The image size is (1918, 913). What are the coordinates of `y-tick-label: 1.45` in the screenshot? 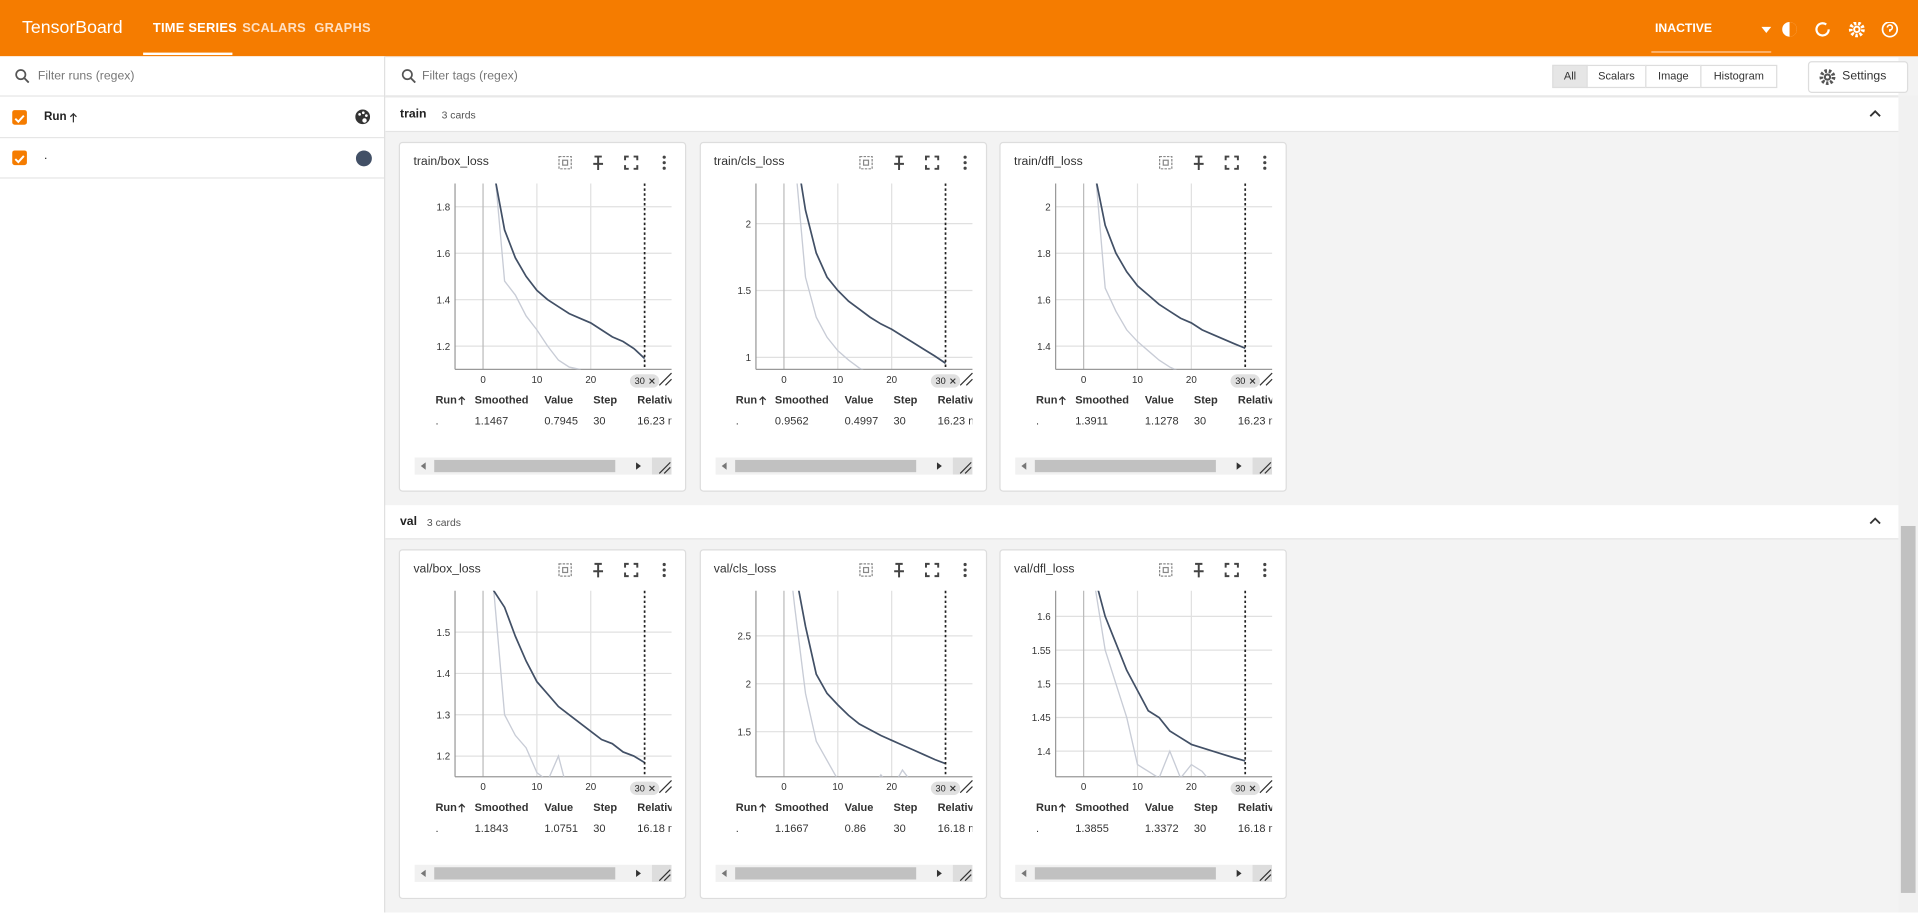 It's located at (1042, 718).